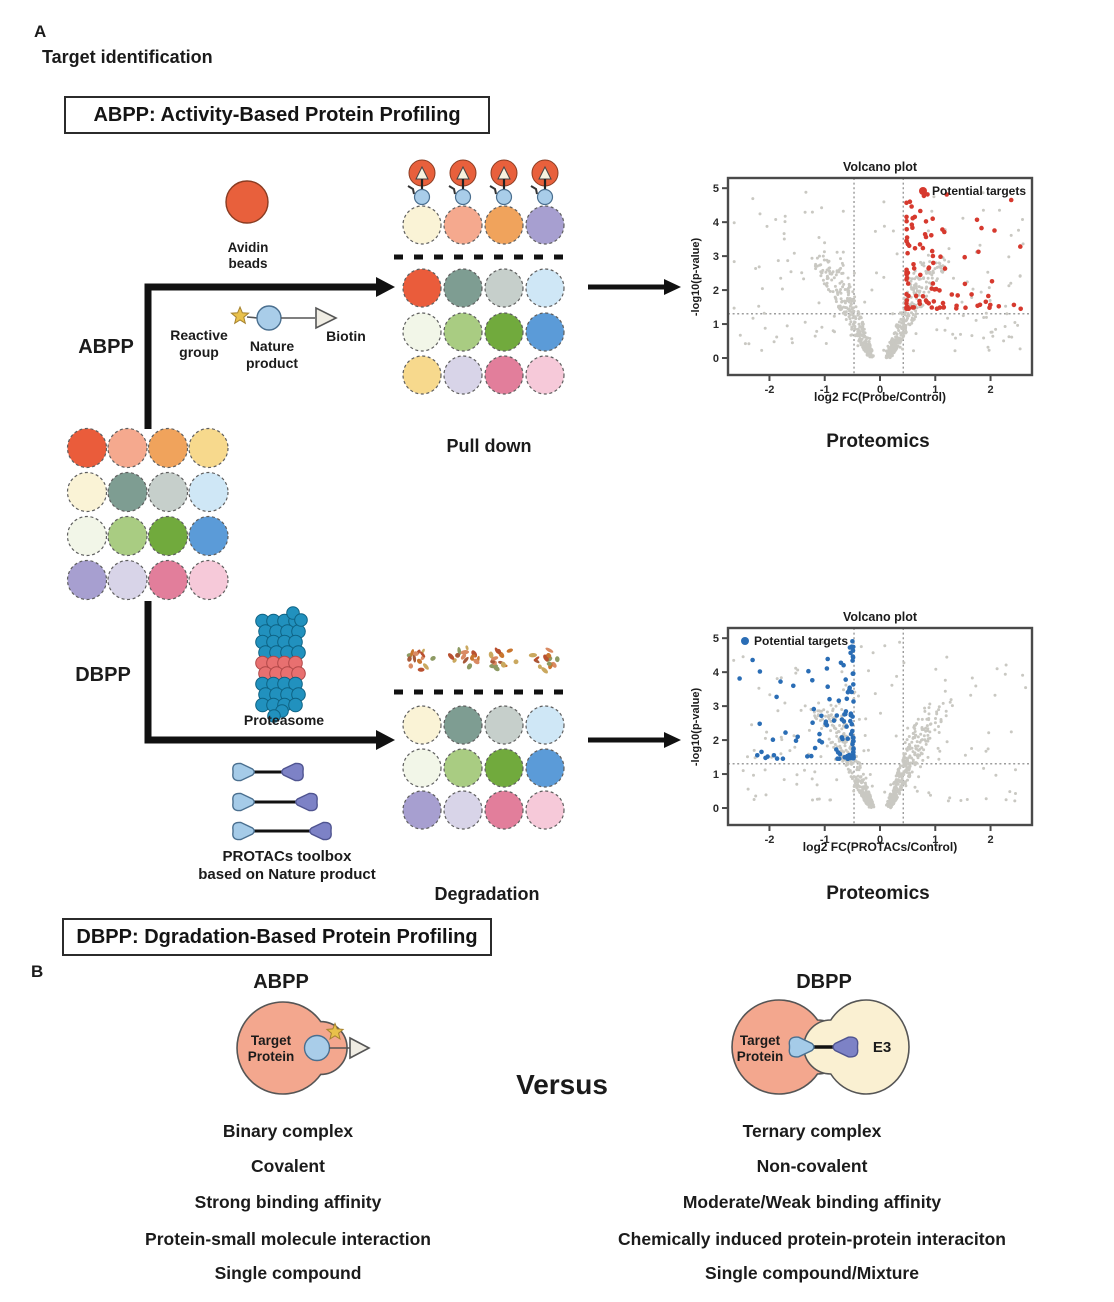  I want to click on pulldown-assembly, so click(483, 277).